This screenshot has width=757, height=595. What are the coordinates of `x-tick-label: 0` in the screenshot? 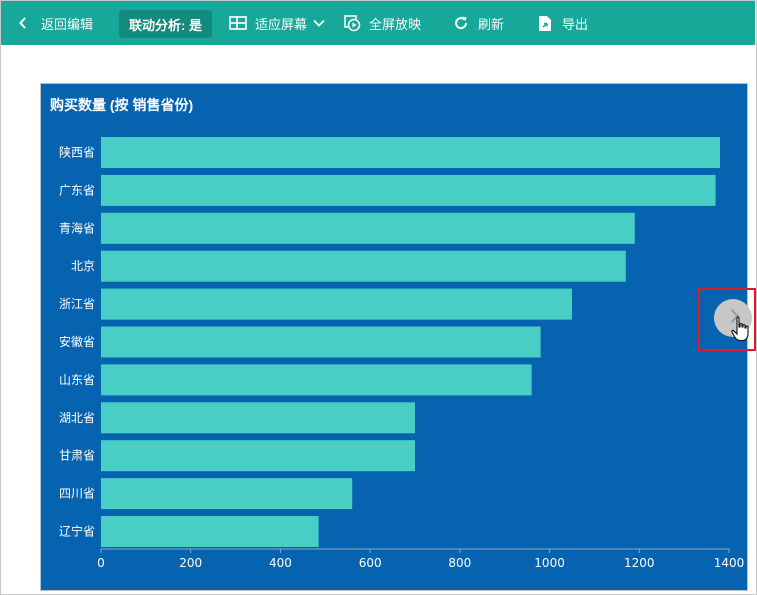 It's located at (101, 563).